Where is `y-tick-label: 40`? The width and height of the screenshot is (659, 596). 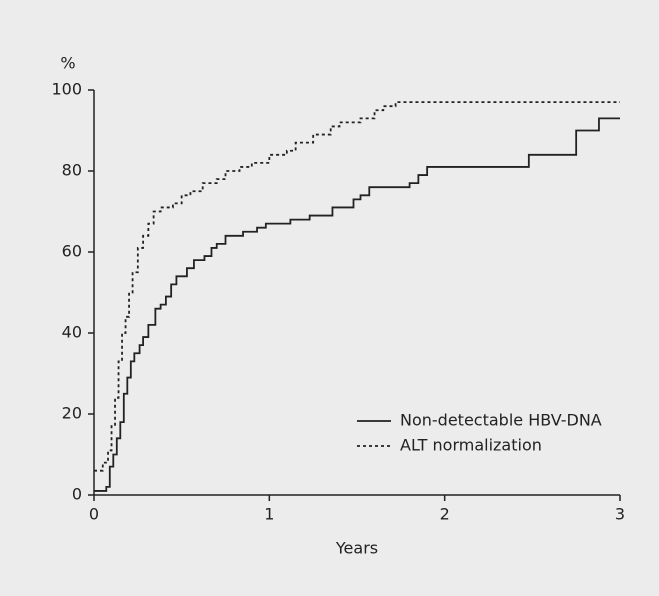
y-tick-label: 40 is located at coordinates (72, 332).